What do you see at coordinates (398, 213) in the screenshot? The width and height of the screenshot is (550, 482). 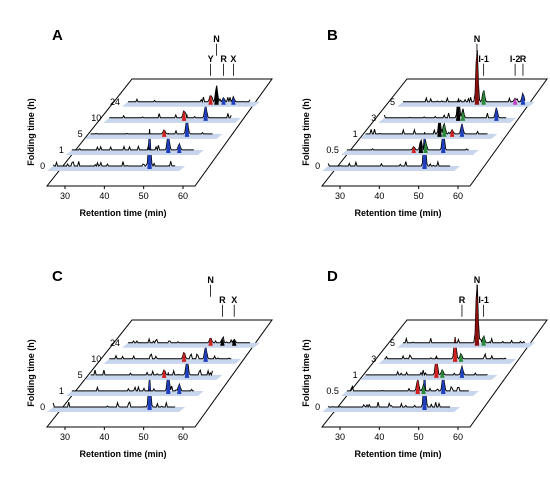 I see `x-axis-label: Retention time (min)` at bounding box center [398, 213].